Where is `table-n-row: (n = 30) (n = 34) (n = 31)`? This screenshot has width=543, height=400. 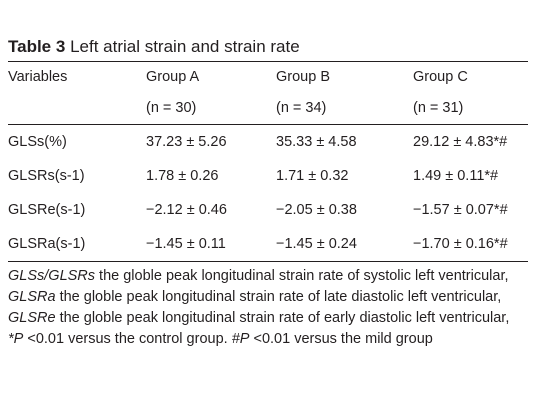
table-n-row: (n = 30) (n = 34) (n = 31) is located at coordinates (268, 108).